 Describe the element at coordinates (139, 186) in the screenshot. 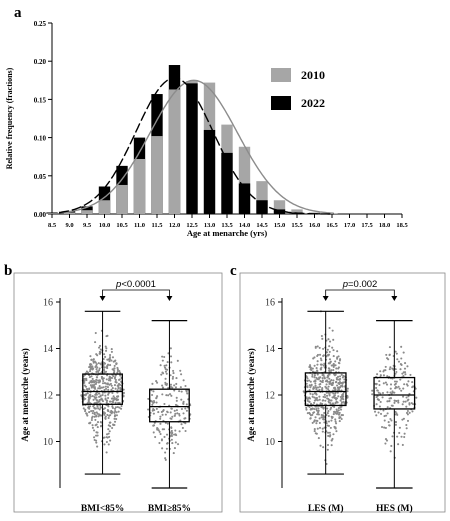

I see `bar-2010` at that location.